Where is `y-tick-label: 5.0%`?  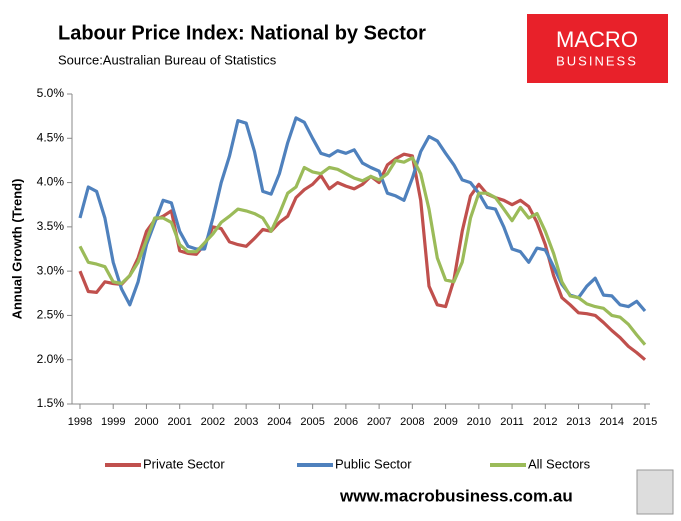 y-tick-label: 5.0% is located at coordinates (51, 93).